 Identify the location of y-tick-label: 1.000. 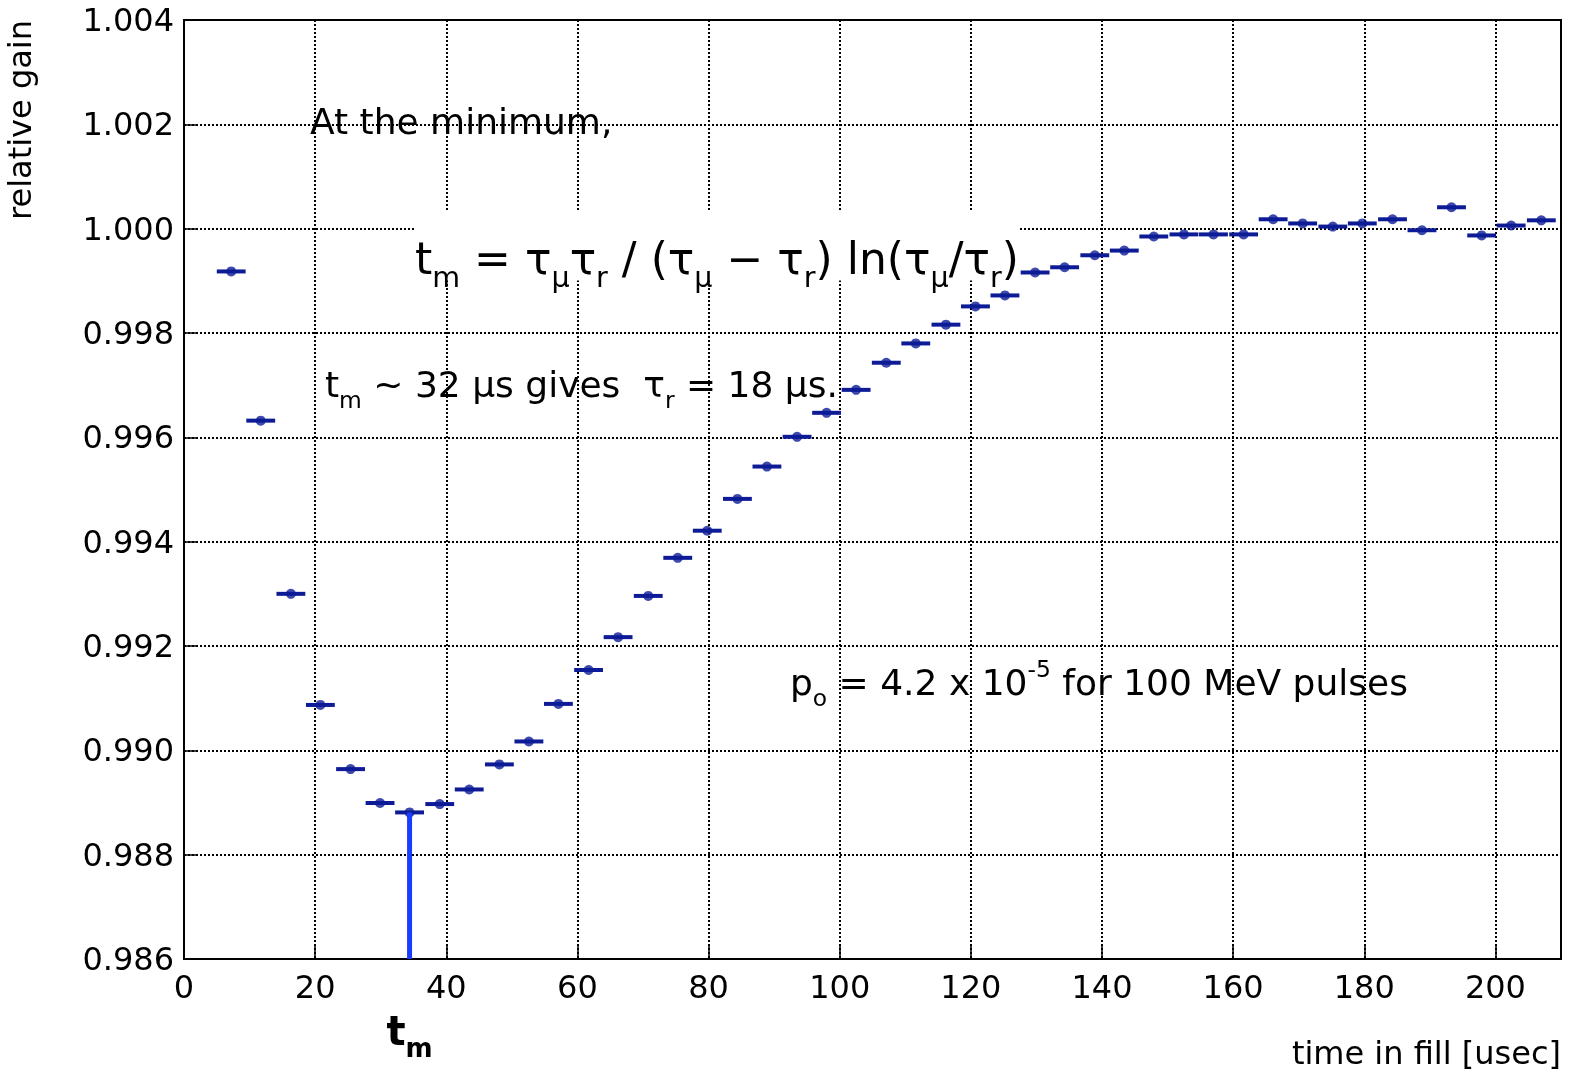
(128, 228).